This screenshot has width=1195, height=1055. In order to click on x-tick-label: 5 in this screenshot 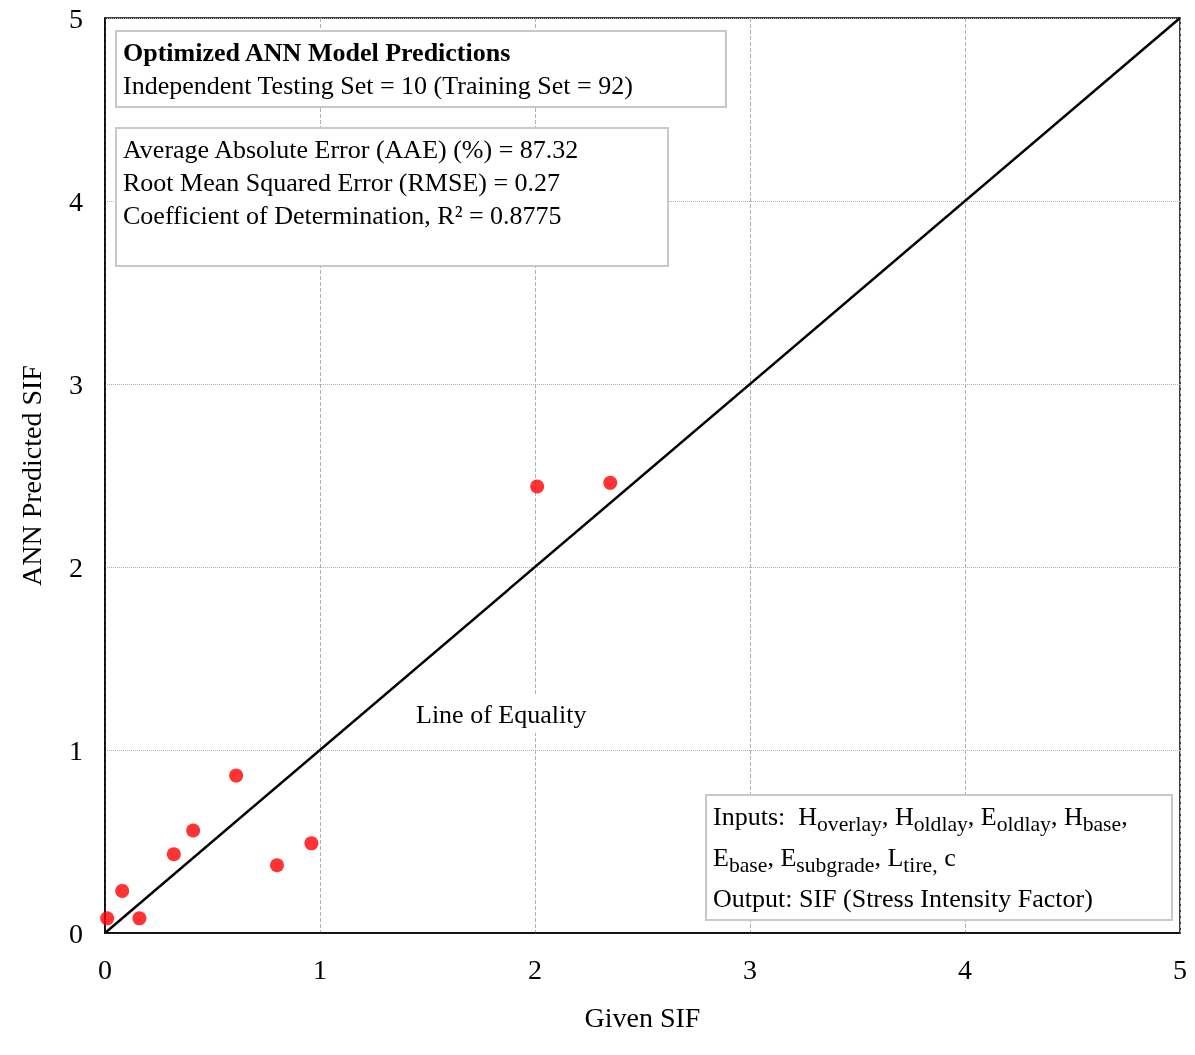, I will do `click(1180, 969)`.